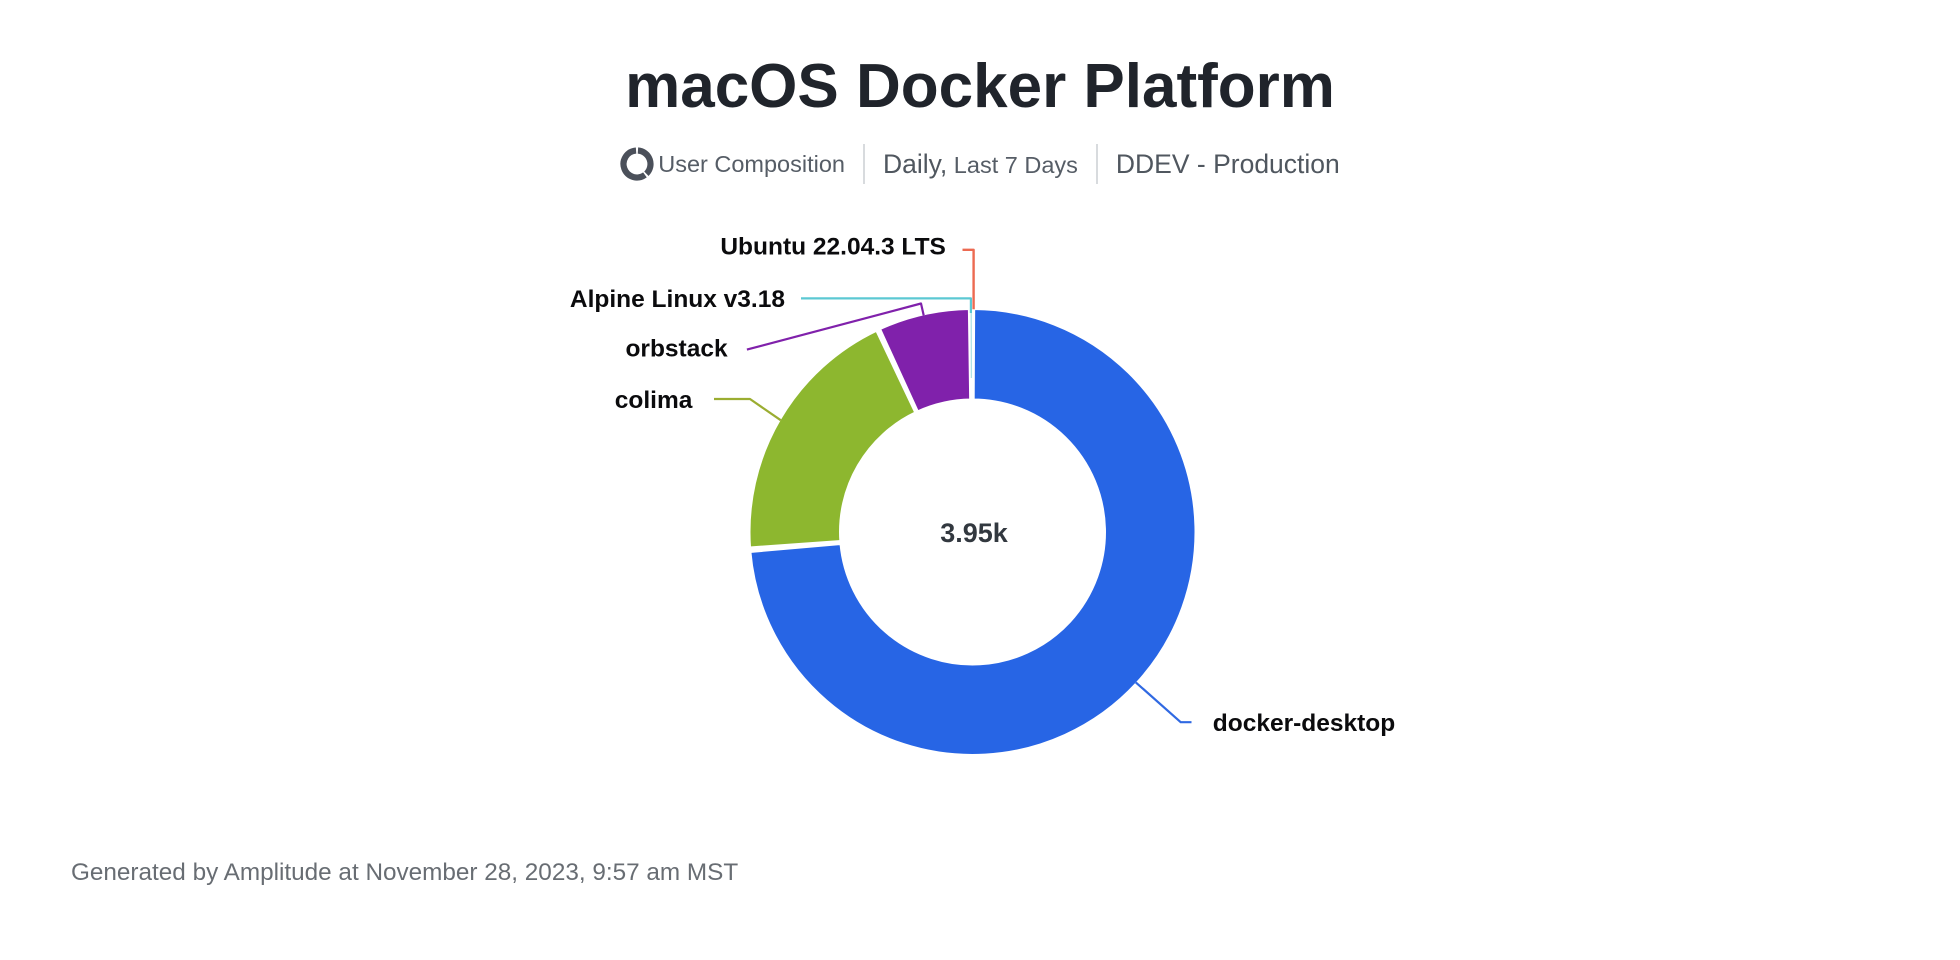 The height and width of the screenshot is (960, 1960). Describe the element at coordinates (654, 400) in the screenshot. I see `svg-text: colima` at that location.